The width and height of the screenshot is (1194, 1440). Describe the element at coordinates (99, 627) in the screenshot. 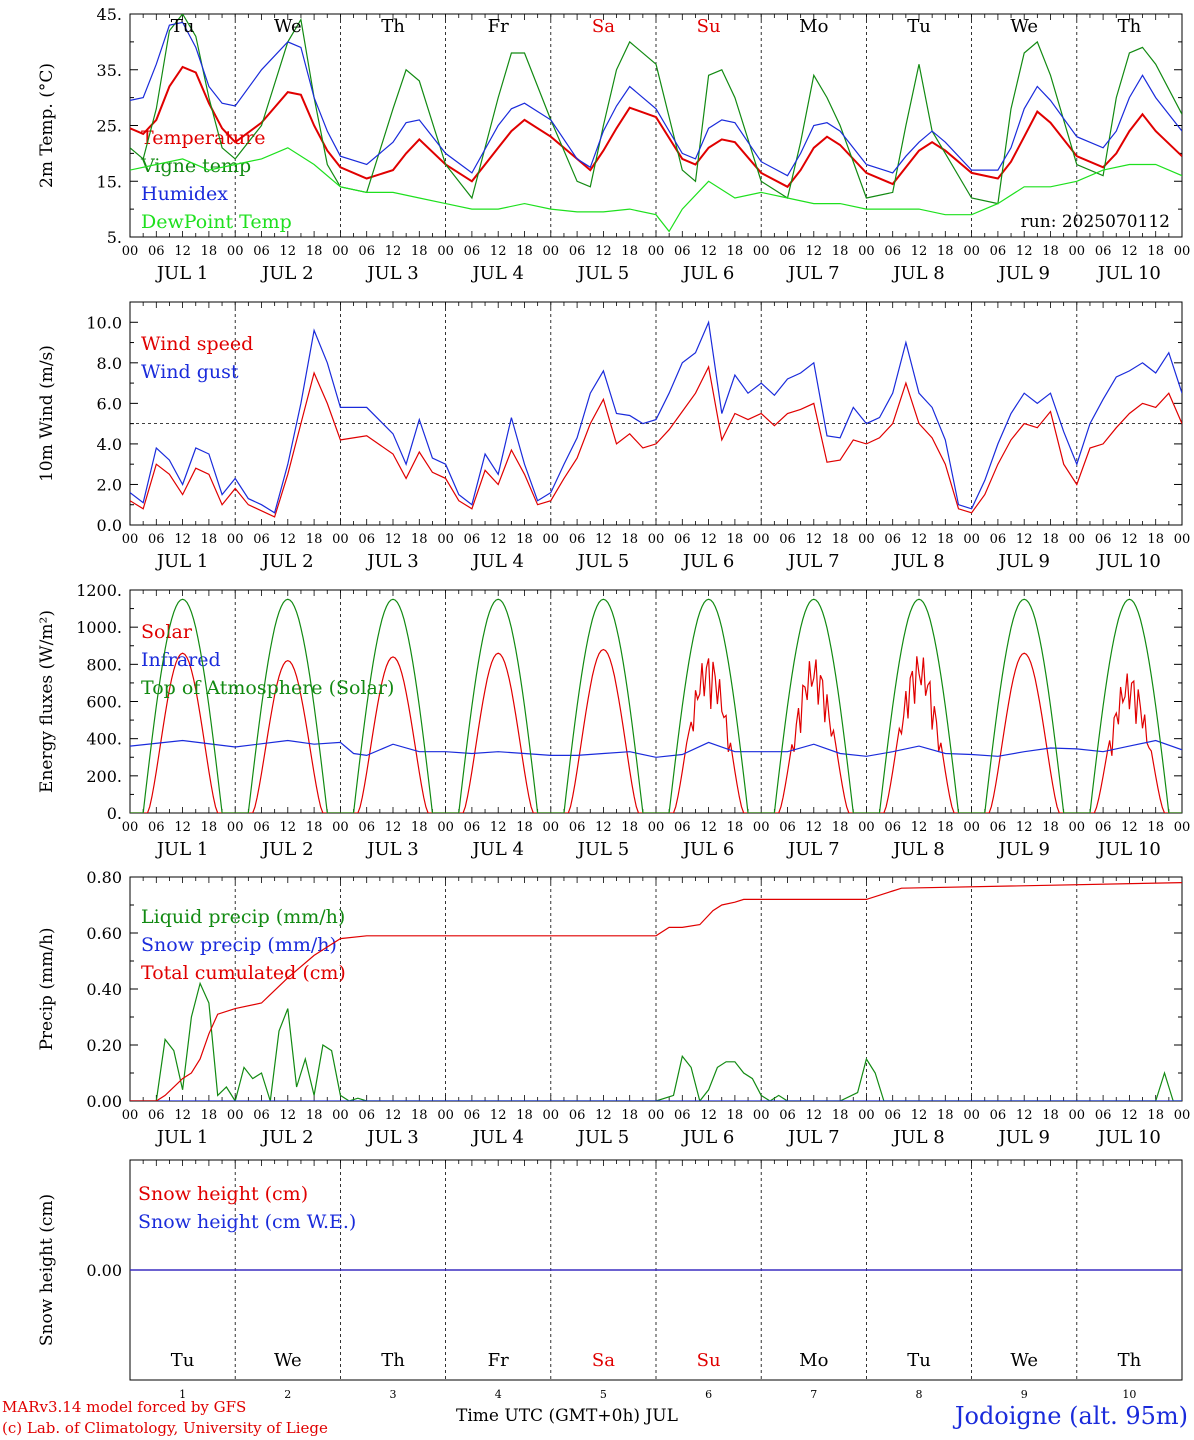

I see `y-tick-label: 1000.` at that location.